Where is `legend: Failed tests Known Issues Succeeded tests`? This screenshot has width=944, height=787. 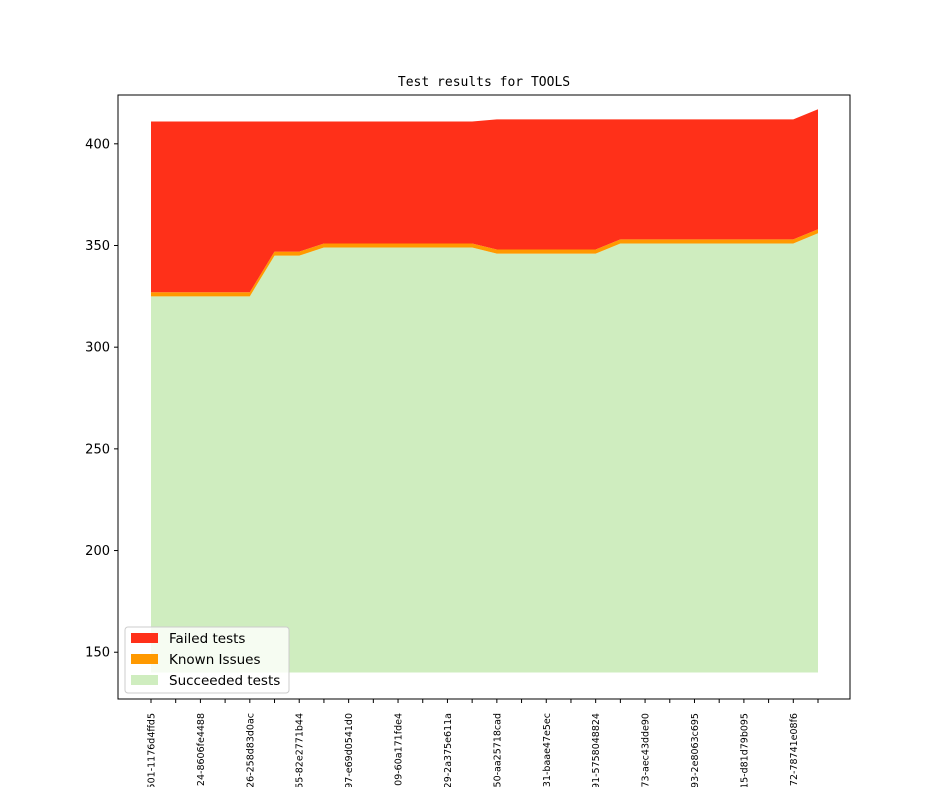
legend: Failed tests Known Issues Succeeded tests is located at coordinates (207, 660).